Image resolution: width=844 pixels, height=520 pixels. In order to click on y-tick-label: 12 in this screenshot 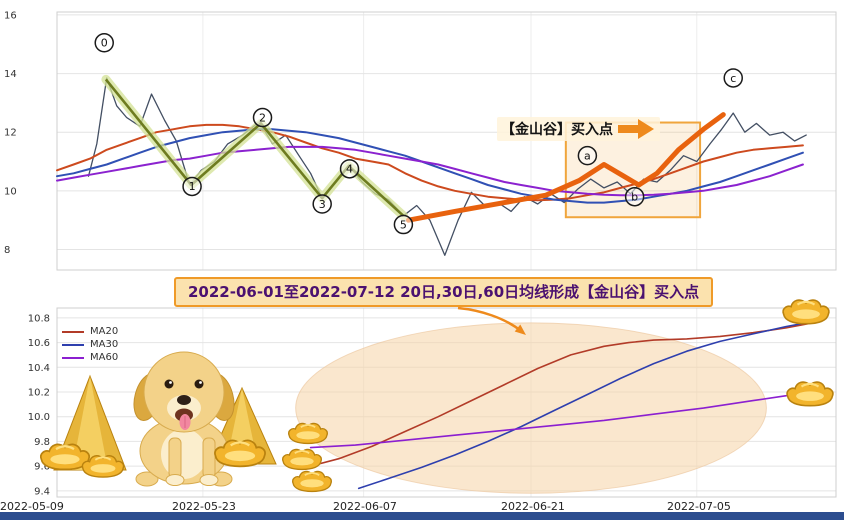, I will do `click(10, 133)`.